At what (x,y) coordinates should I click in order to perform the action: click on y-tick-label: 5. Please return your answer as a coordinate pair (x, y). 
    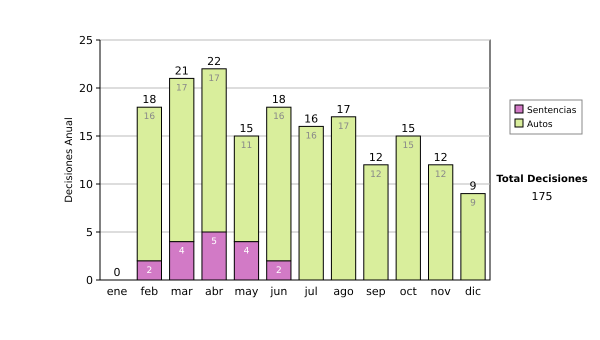
    Looking at the image, I should click on (89, 232).